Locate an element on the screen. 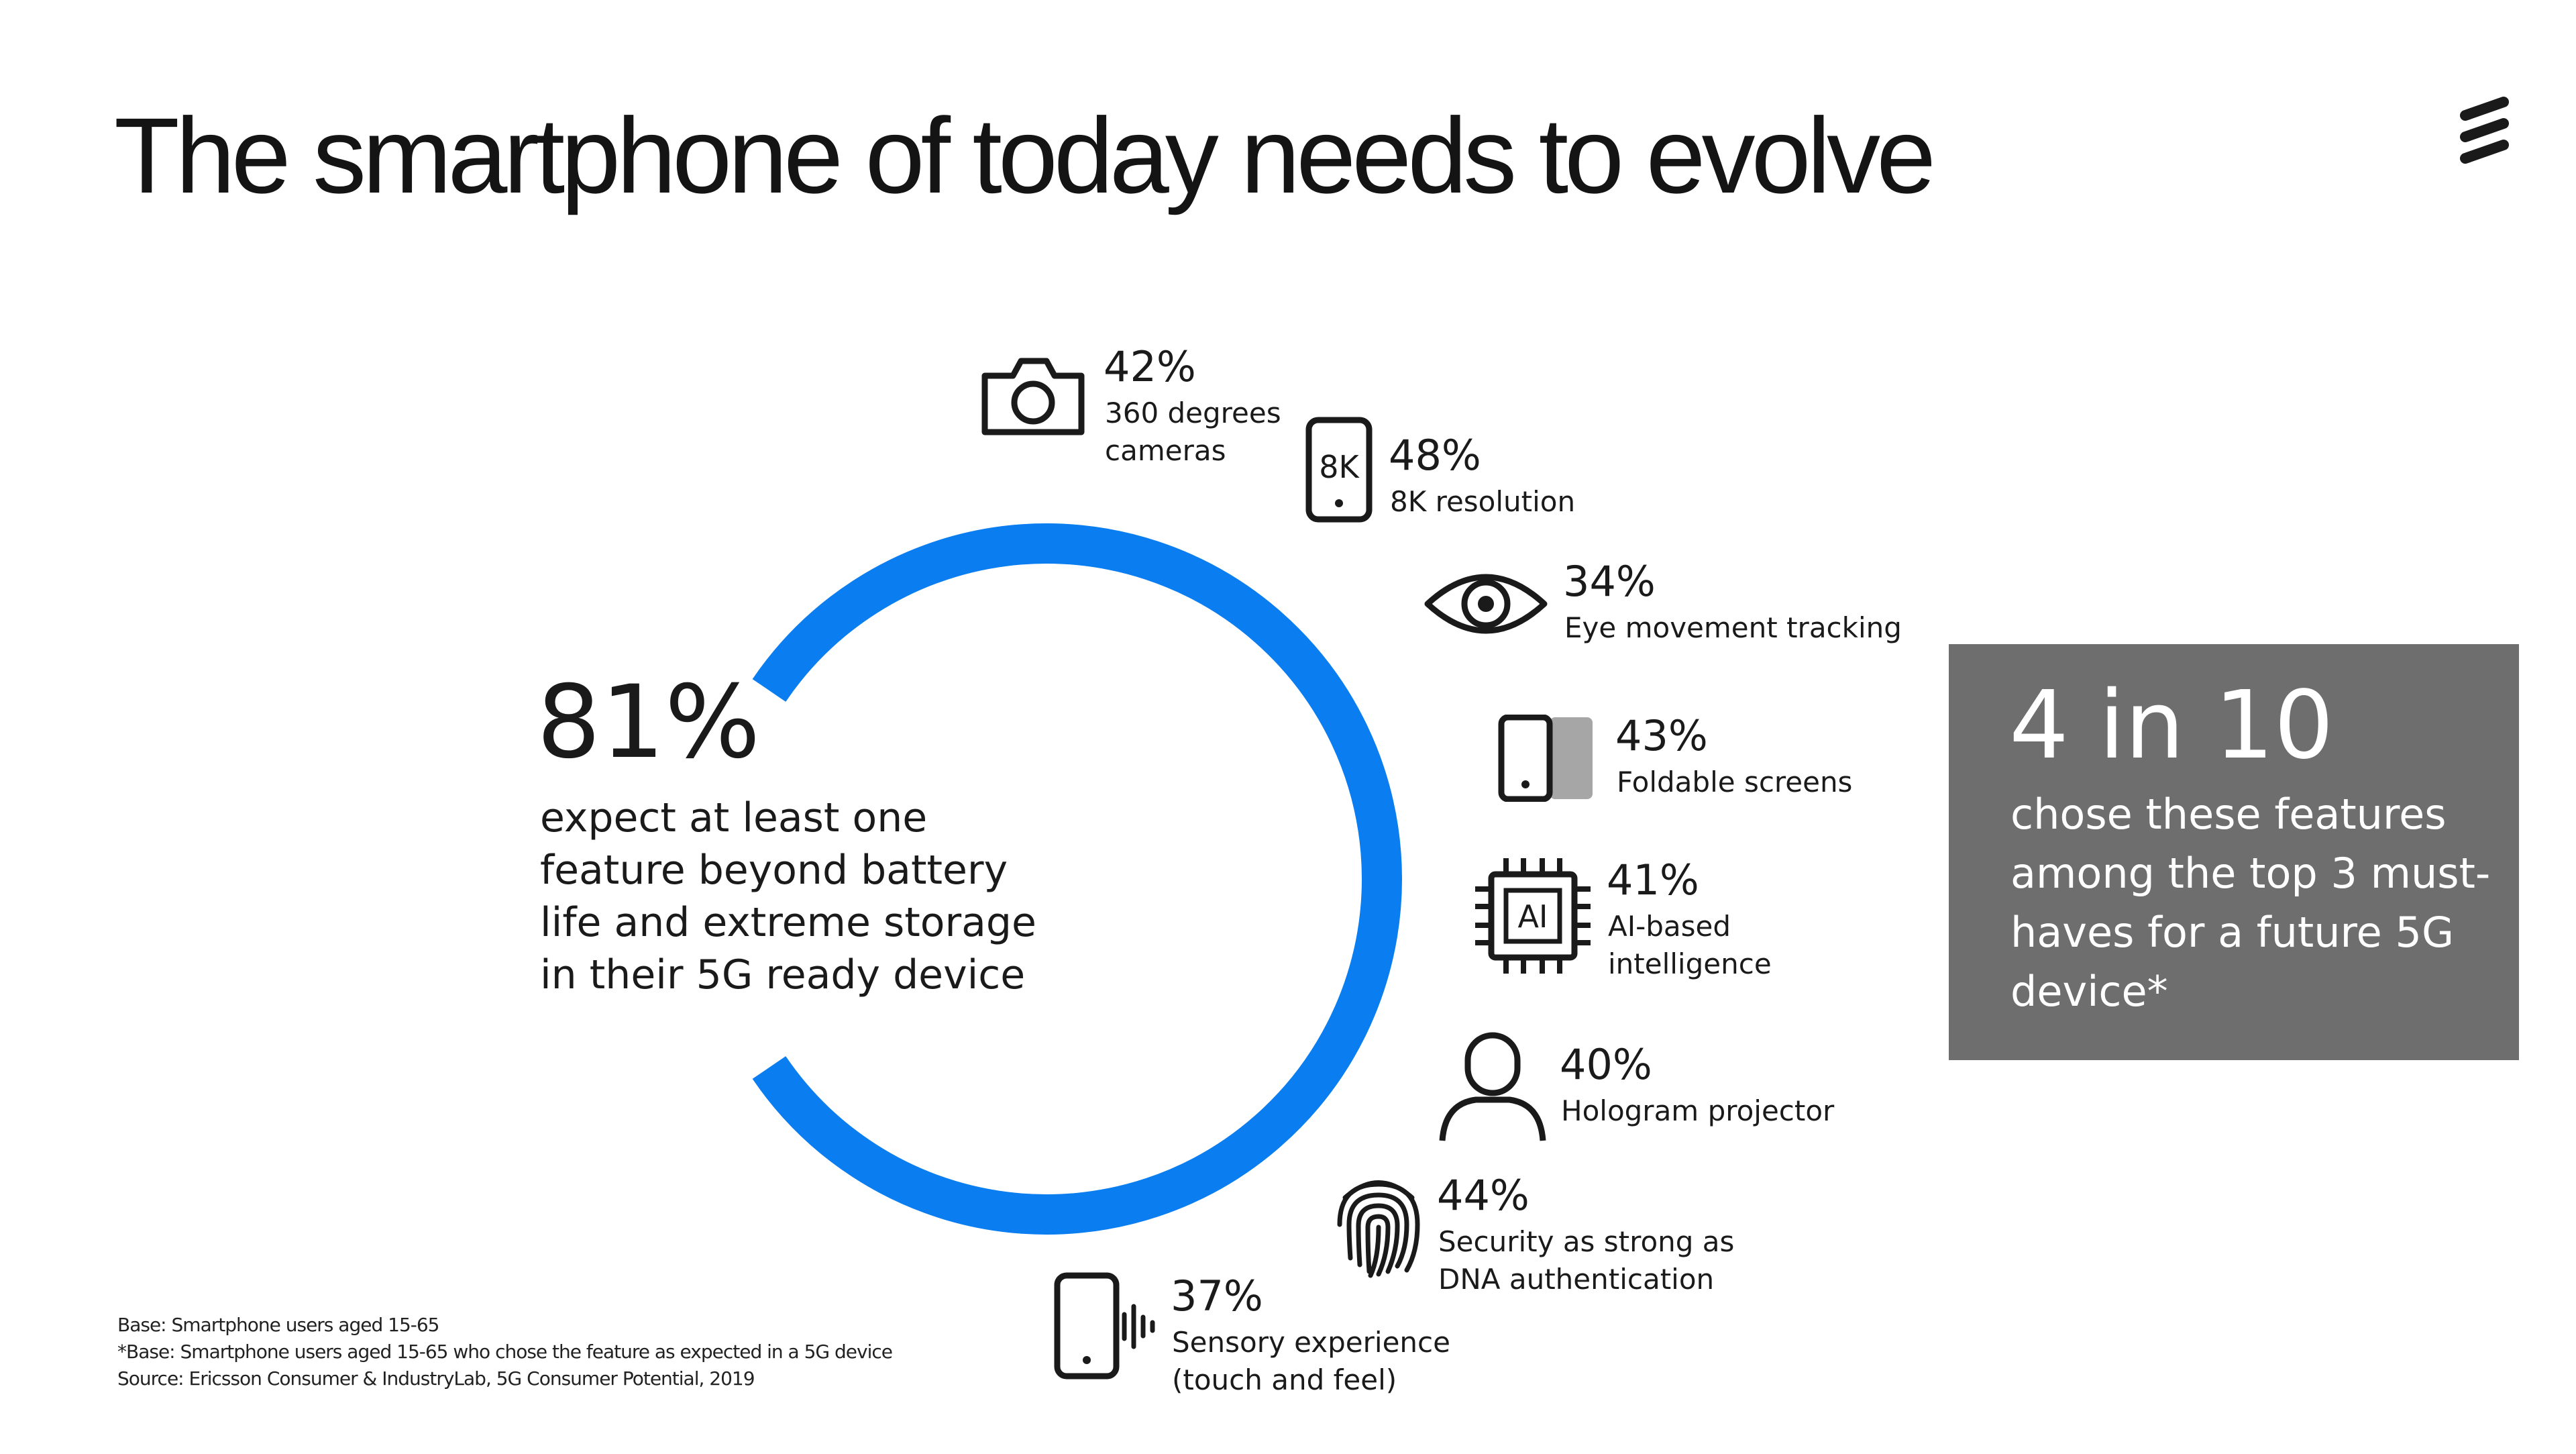 This screenshot has width=2576, height=1454. feature-label: 360 degrees cameras is located at coordinates (1193, 432).